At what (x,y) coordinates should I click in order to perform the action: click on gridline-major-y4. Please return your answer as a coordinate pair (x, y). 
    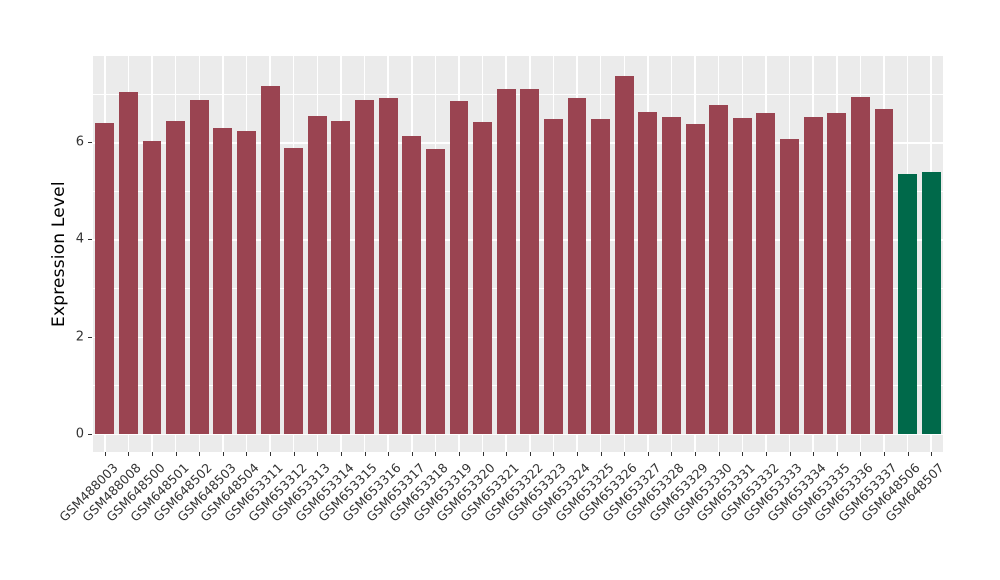
    Looking at the image, I should click on (518, 240).